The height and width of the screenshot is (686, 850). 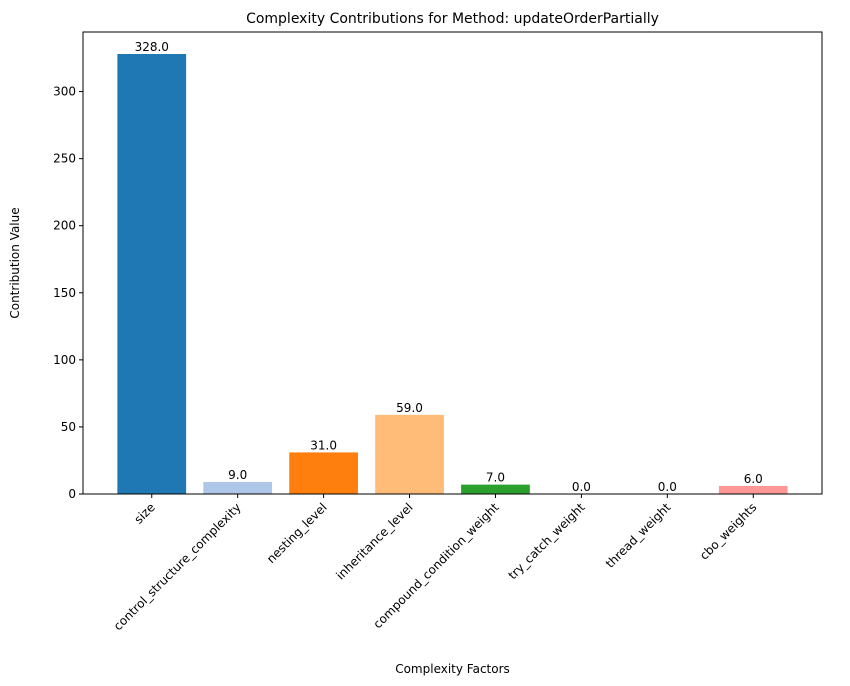 I want to click on bar-control-structure-complexity, so click(x=238, y=487).